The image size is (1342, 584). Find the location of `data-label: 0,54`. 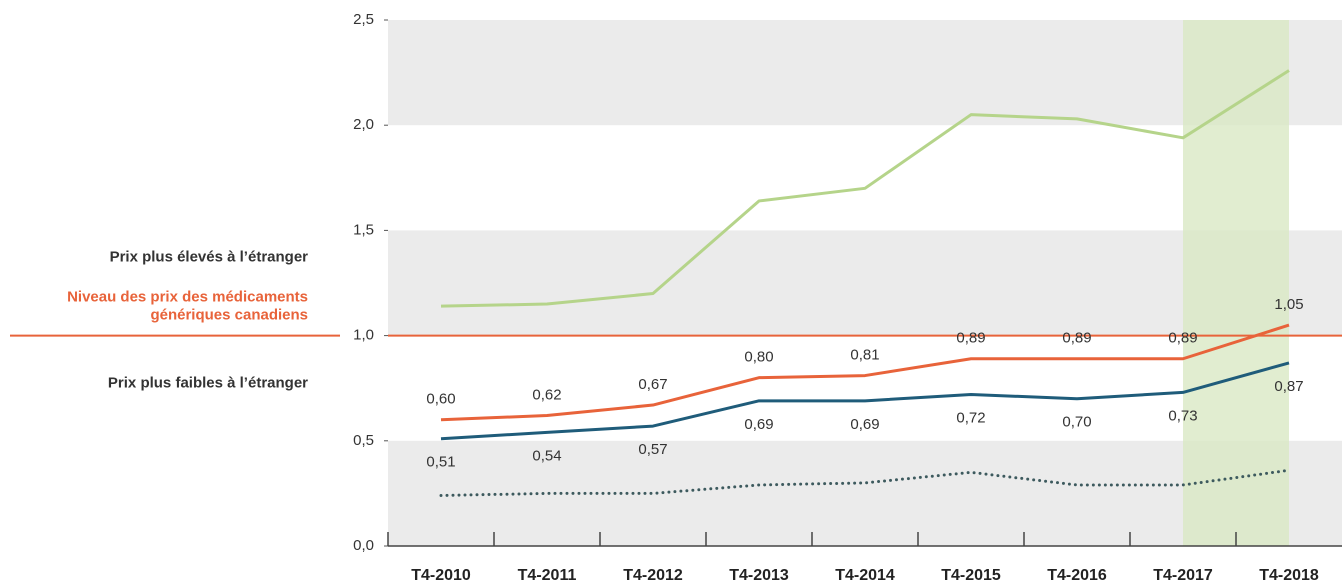

data-label: 0,54 is located at coordinates (546, 455).